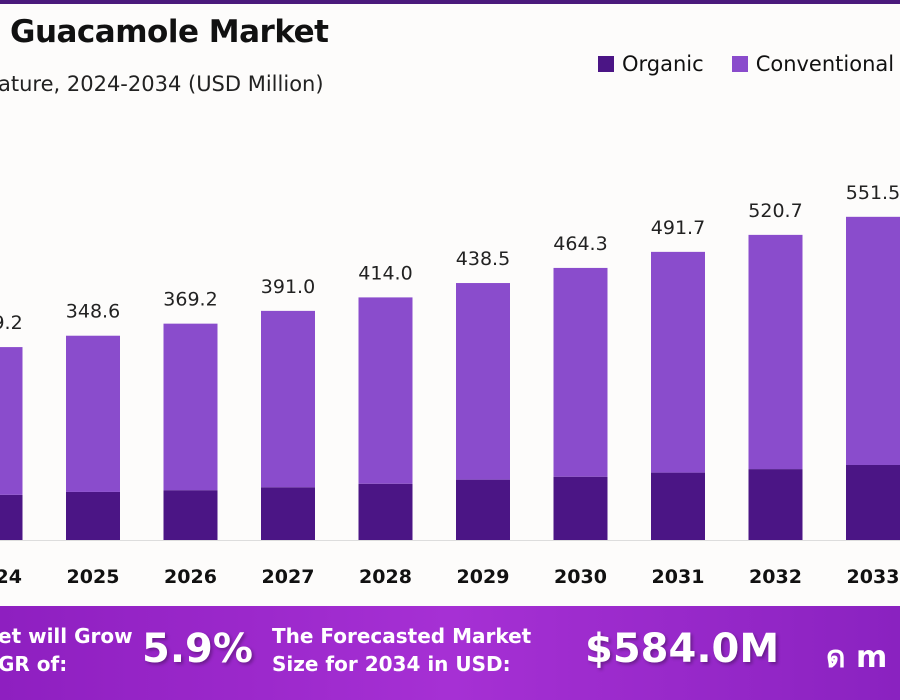 The height and width of the screenshot is (700, 900). I want to click on bar-conventional-2028, so click(385, 390).